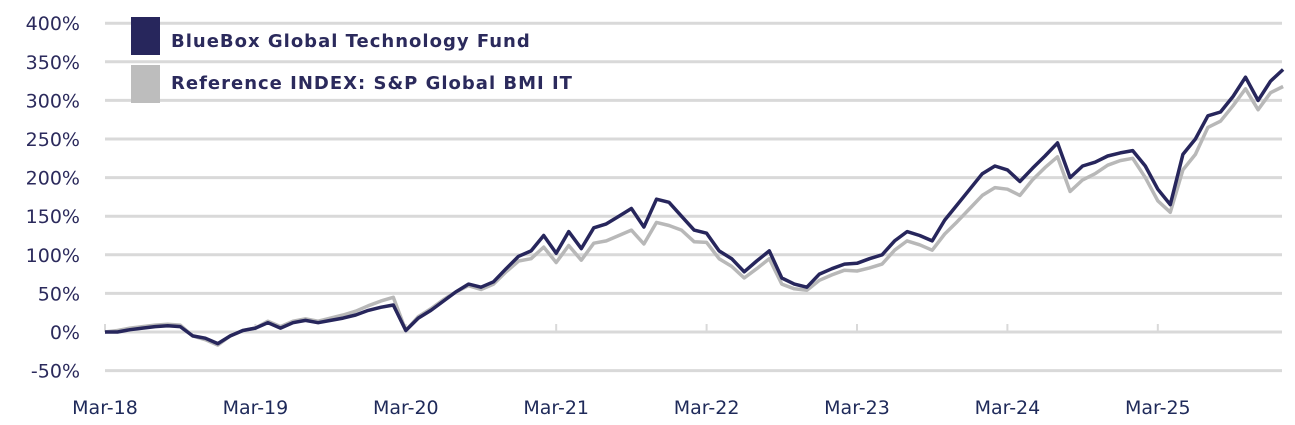  I want to click on y-tick-label: -50%, so click(55, 372).